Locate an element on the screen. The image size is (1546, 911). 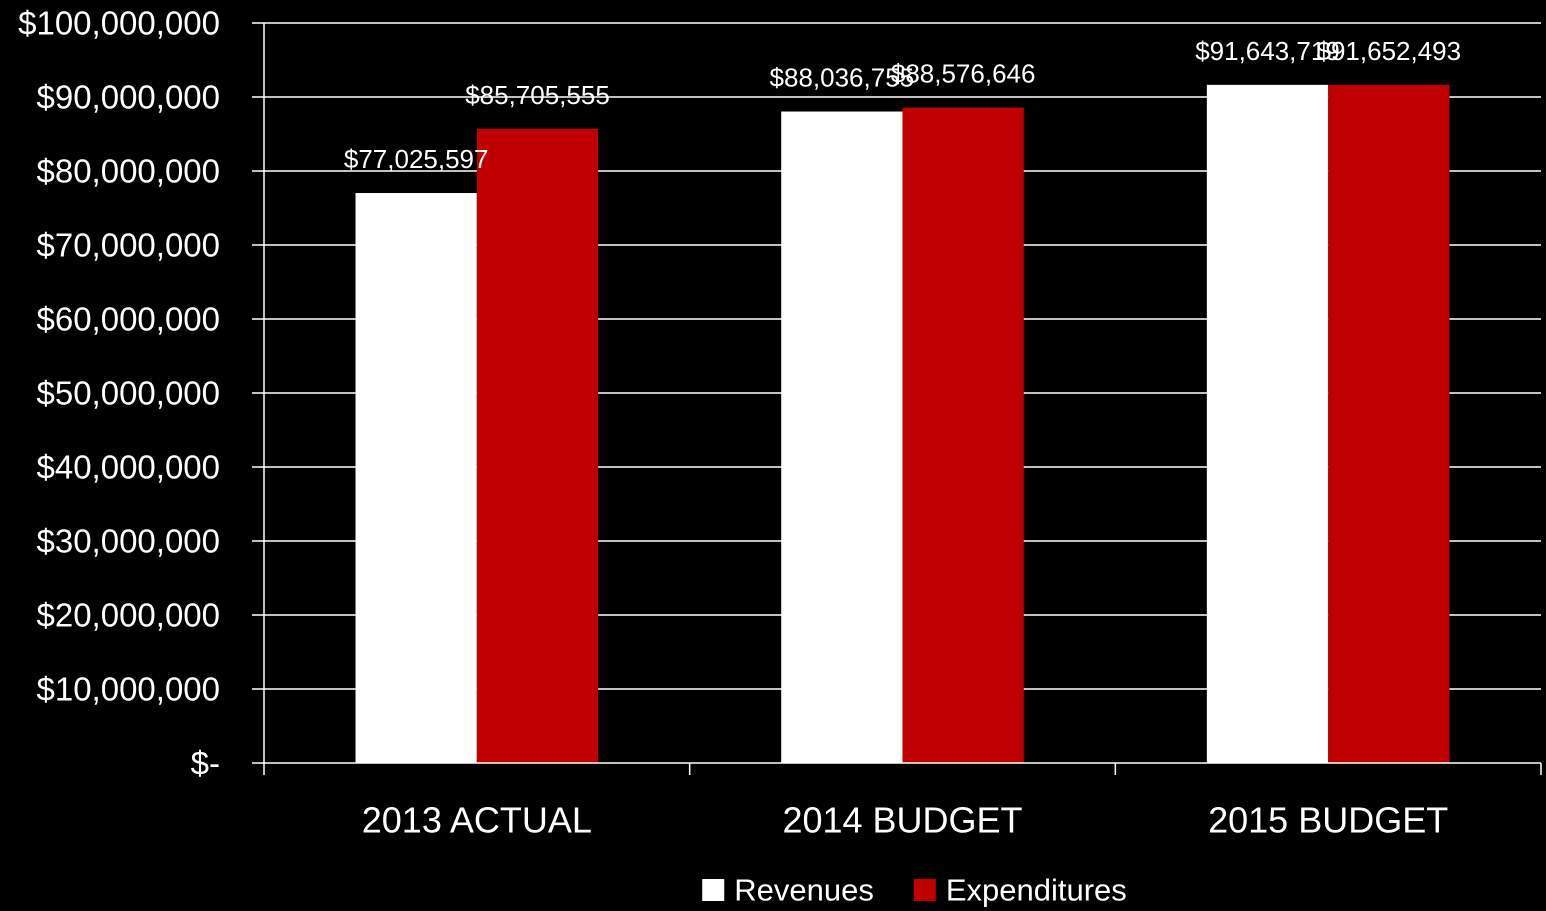
y-tick-label: $80,000,000 is located at coordinates (128, 171).